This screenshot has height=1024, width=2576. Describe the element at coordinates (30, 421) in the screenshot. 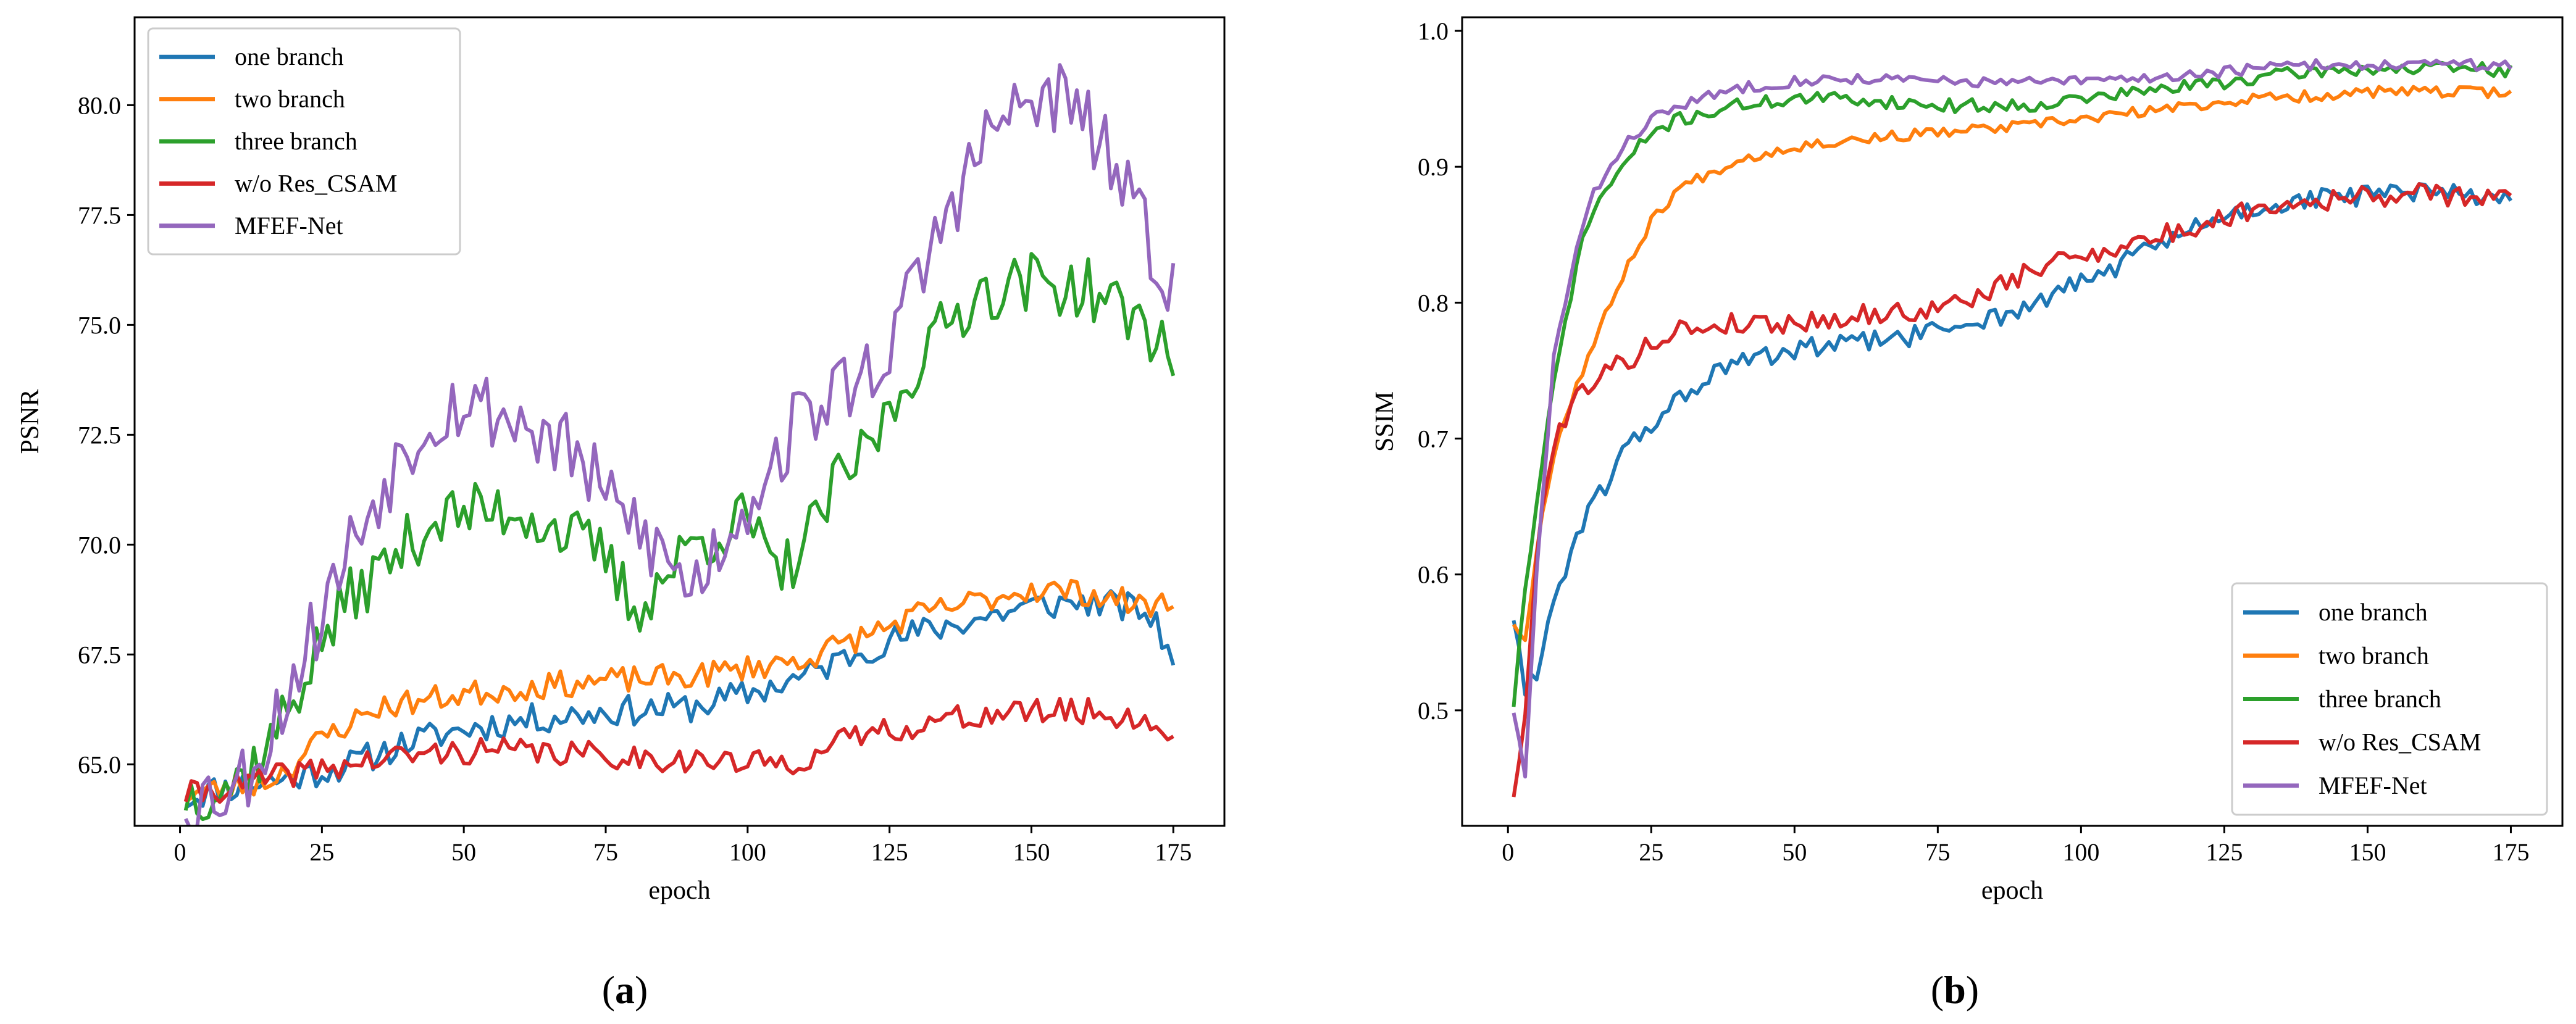

I see `y-axis-label: PSNR` at that location.